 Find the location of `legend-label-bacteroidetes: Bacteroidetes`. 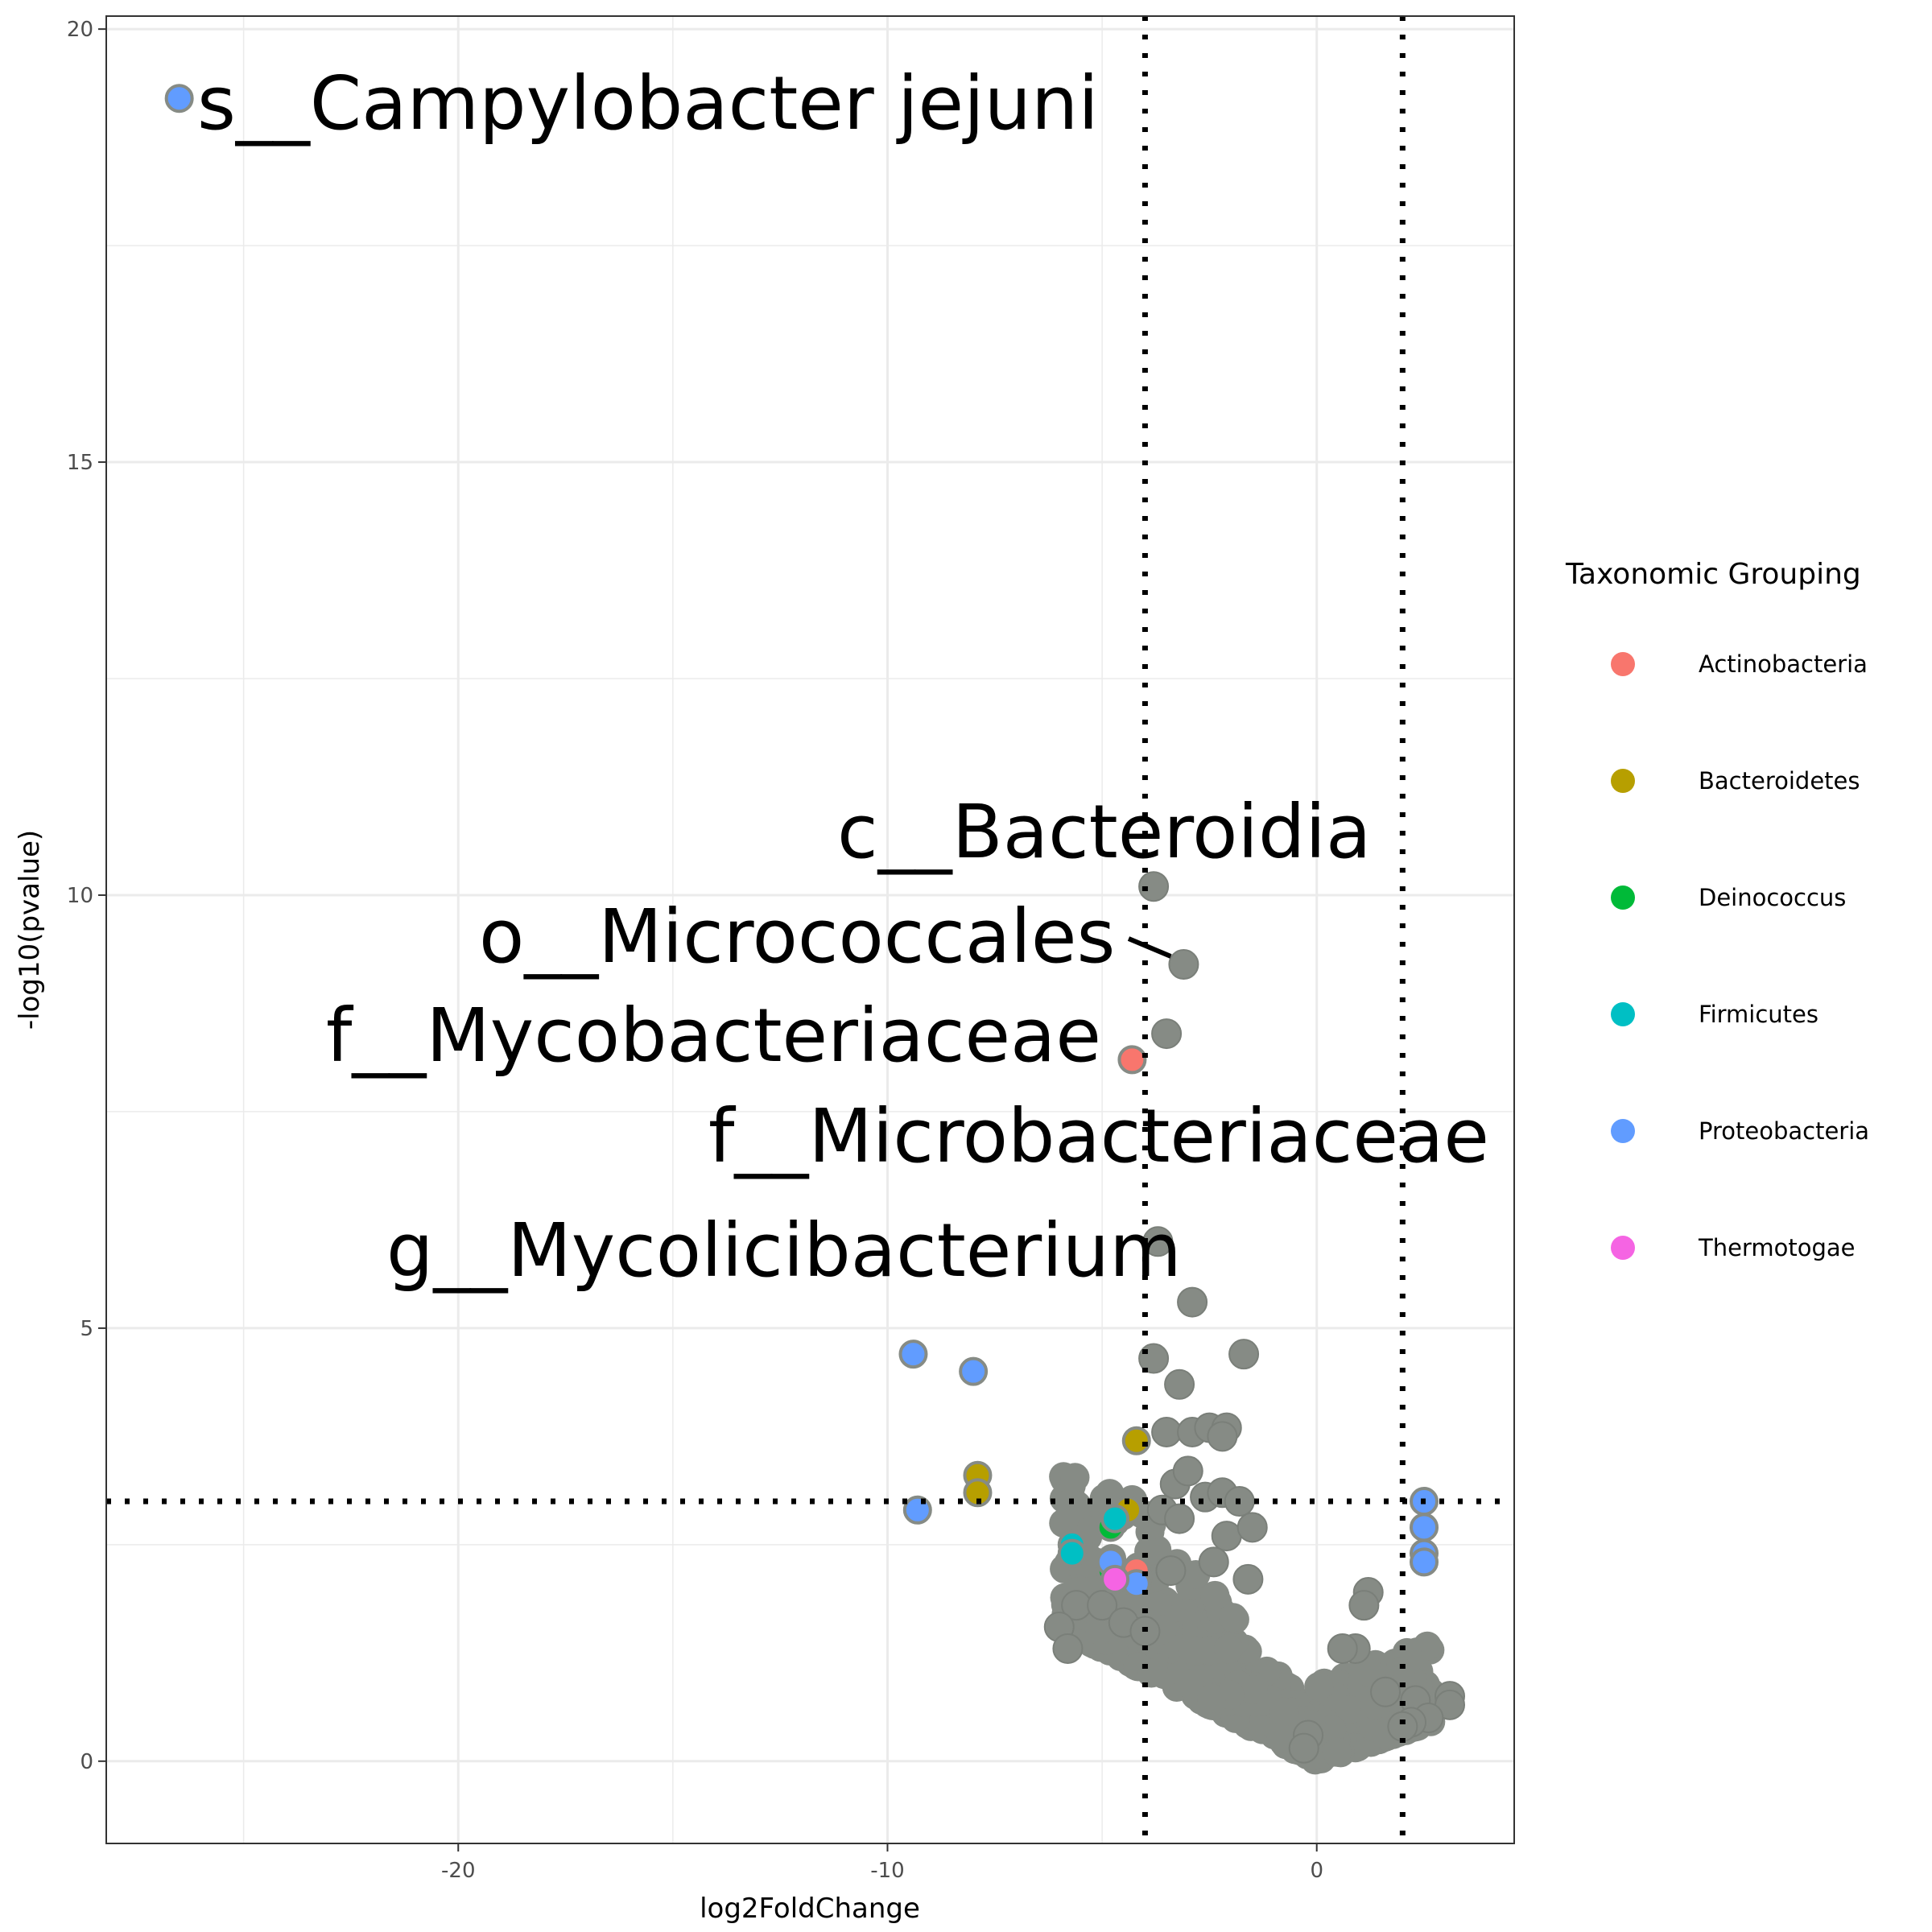

legend-label-bacteroidetes: Bacteroidetes is located at coordinates (1779, 781).